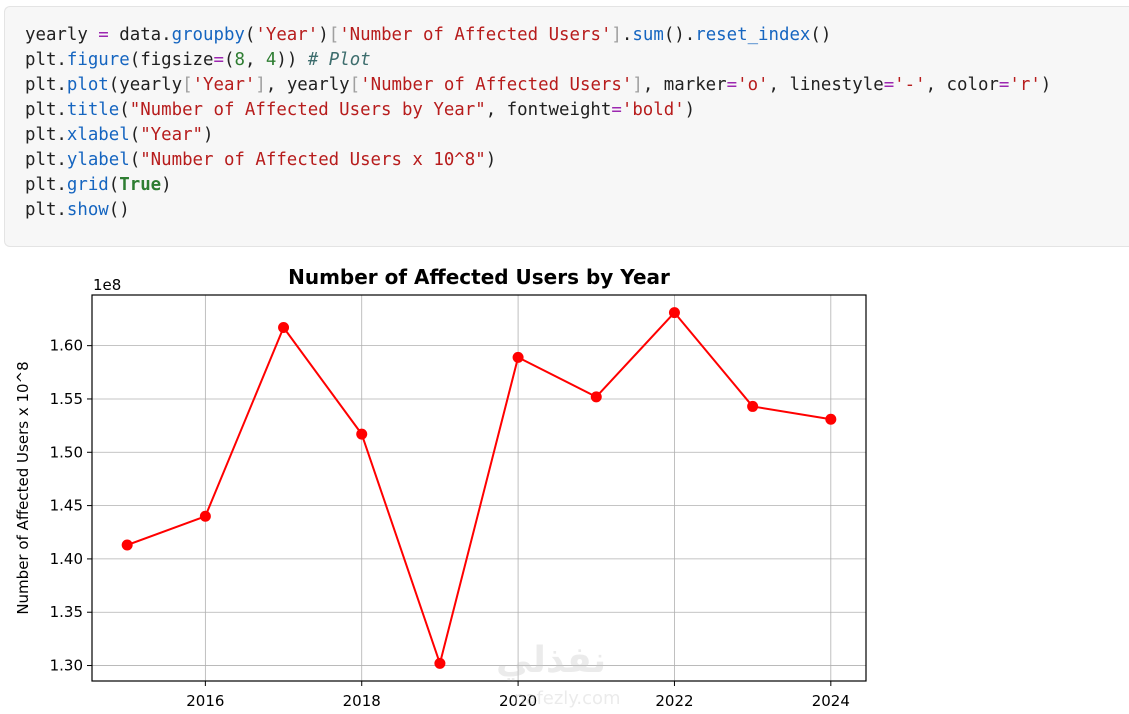 The width and height of the screenshot is (1129, 714). Describe the element at coordinates (66, 666) in the screenshot. I see `y-tick-label: 1.30` at that location.